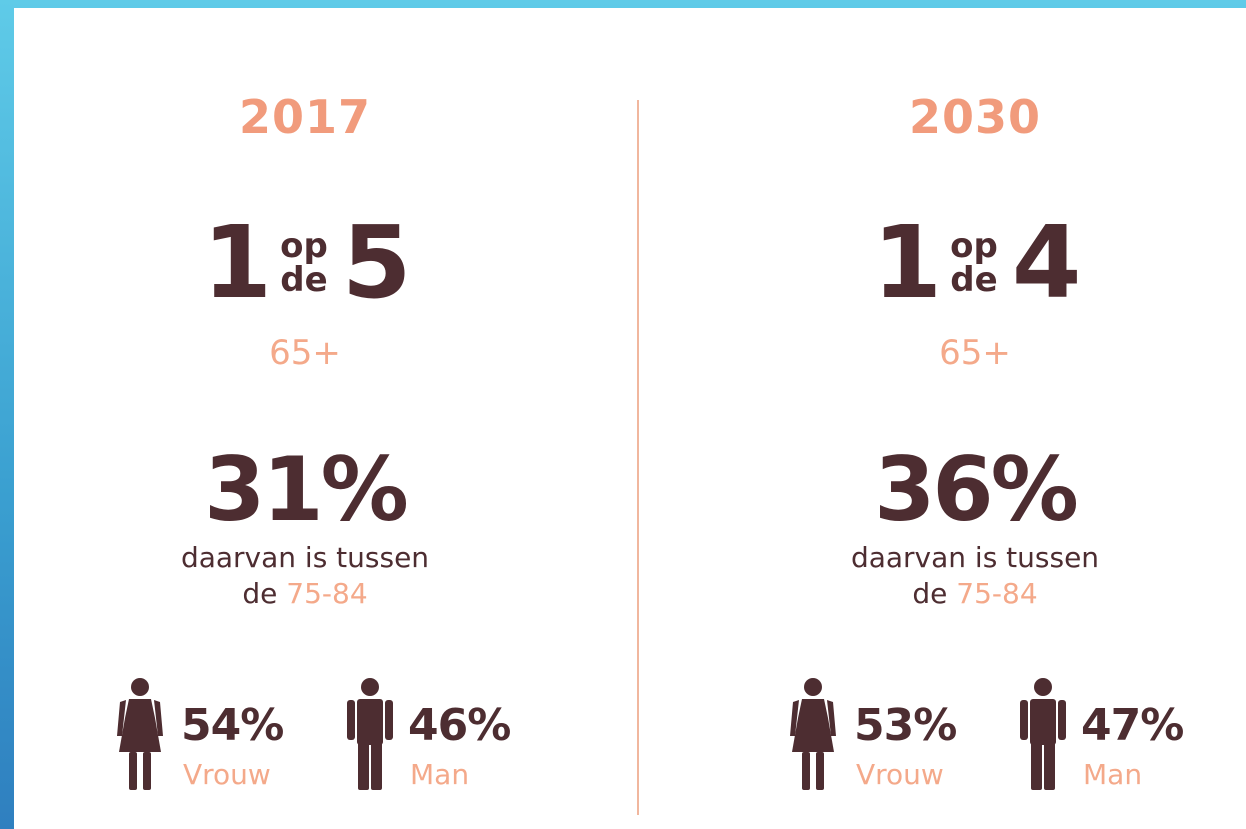 This screenshot has width=1246, height=829. Describe the element at coordinates (305, 117) in the screenshot. I see `year: 2017` at that location.